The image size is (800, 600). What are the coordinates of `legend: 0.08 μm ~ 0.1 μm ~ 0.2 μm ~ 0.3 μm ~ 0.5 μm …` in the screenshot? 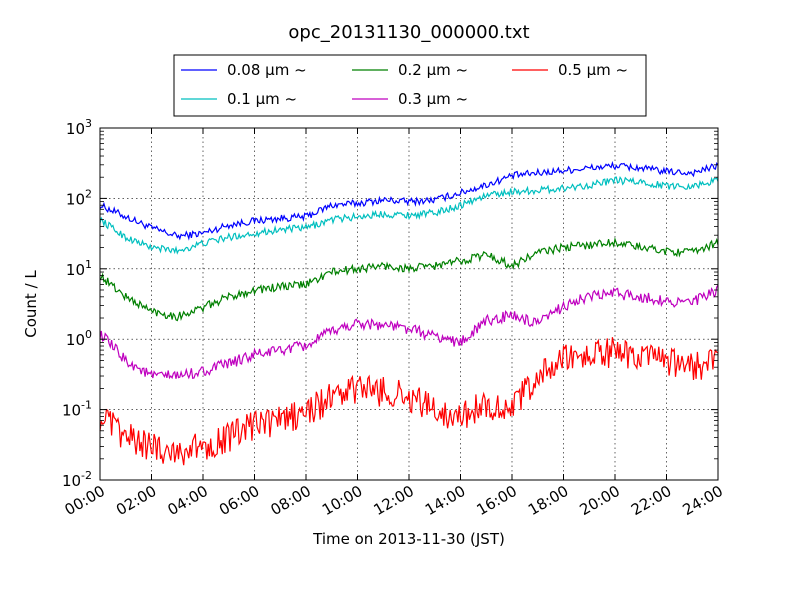 It's located at (410, 85).